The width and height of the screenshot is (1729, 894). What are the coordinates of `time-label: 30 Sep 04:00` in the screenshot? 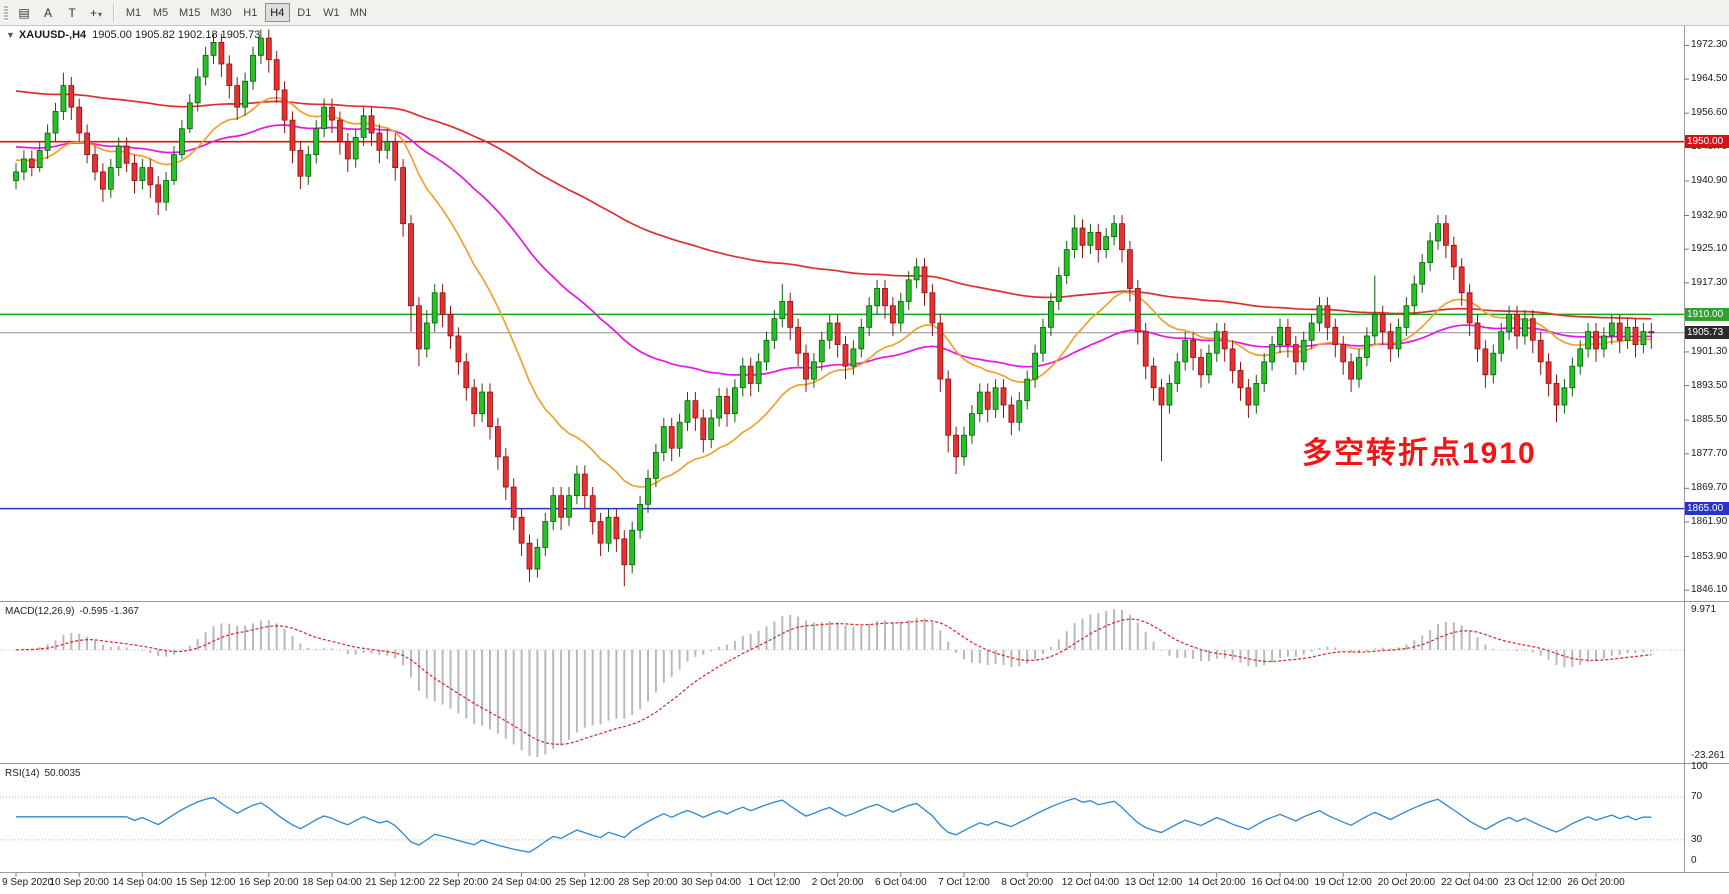 It's located at (711, 882).